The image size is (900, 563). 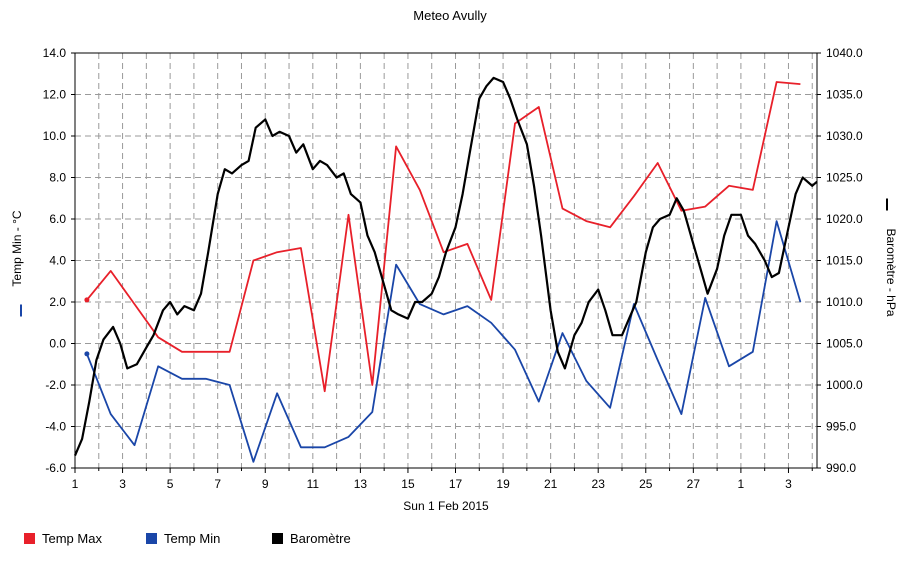 I want to click on y-right-tick-label: 1010.0, so click(x=844, y=302).